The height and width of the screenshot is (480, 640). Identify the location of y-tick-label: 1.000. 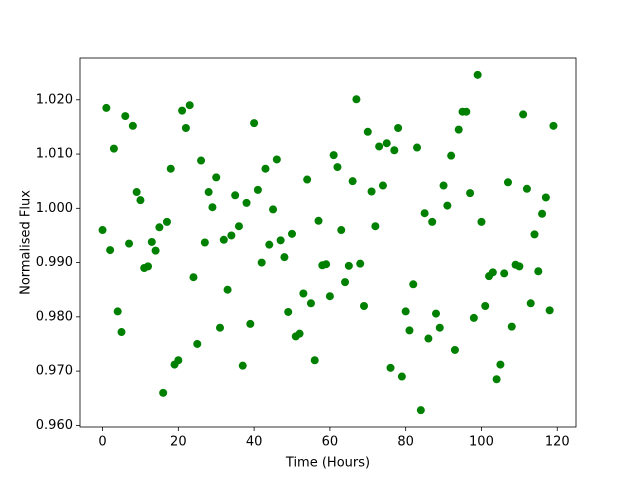
(54, 208).